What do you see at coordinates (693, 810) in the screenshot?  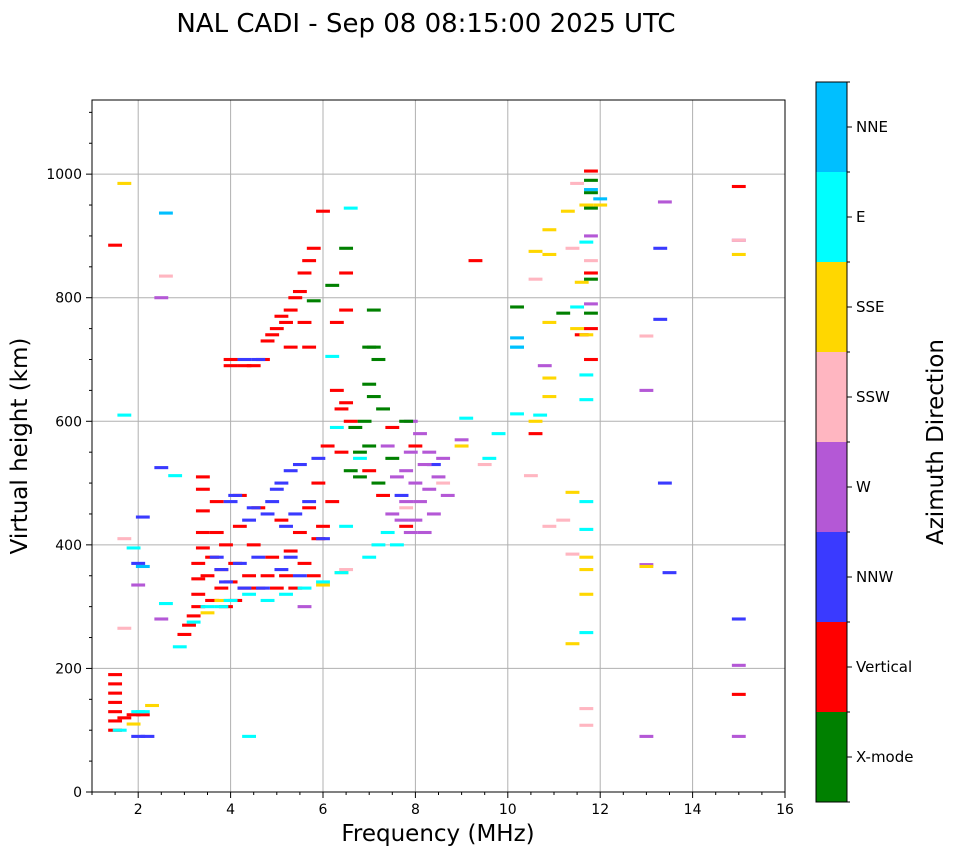 I see `x-tick-label: 14` at bounding box center [693, 810].